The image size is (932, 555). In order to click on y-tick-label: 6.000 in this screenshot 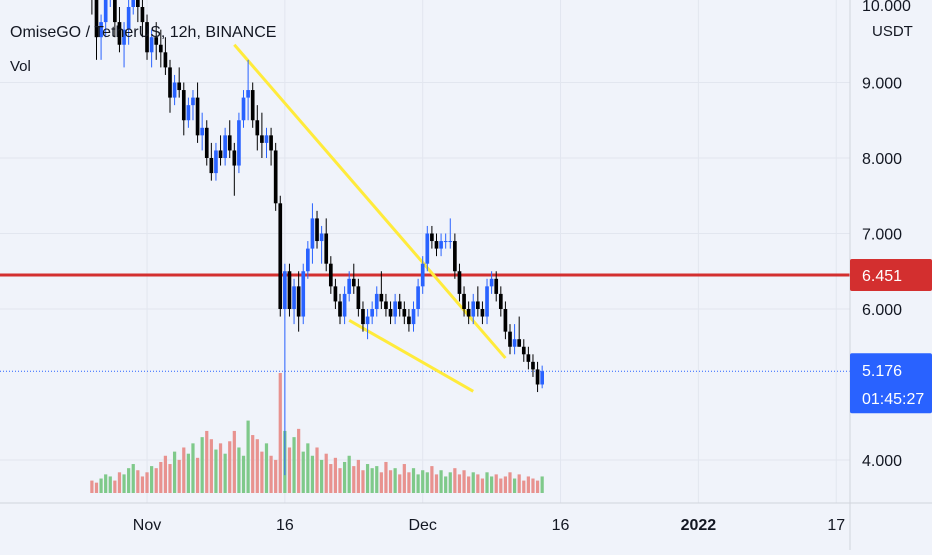, I will do `click(882, 310)`.